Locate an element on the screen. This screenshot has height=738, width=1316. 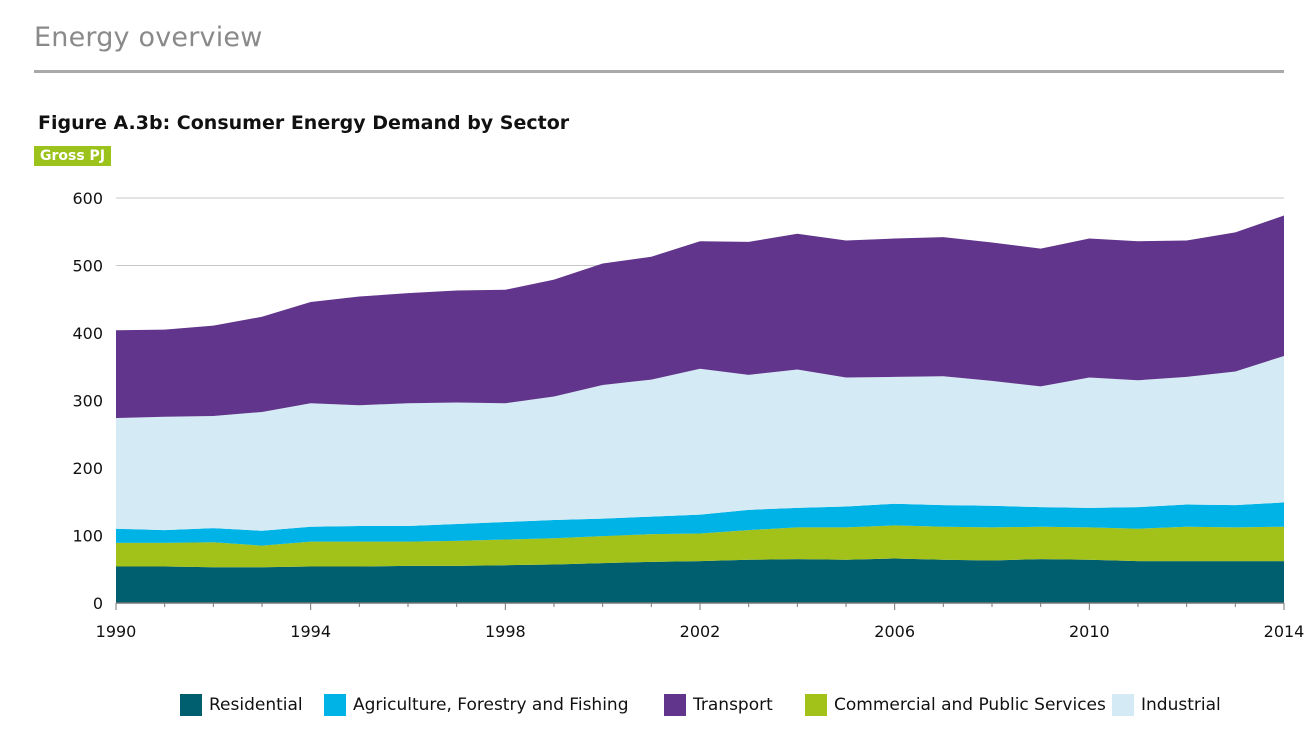
x-tick-label: 2002 is located at coordinates (700, 631).